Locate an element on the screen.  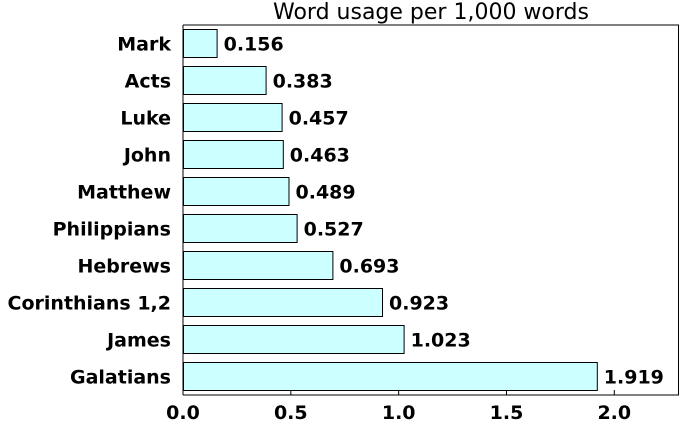
value-label: 0.693 is located at coordinates (369, 267).